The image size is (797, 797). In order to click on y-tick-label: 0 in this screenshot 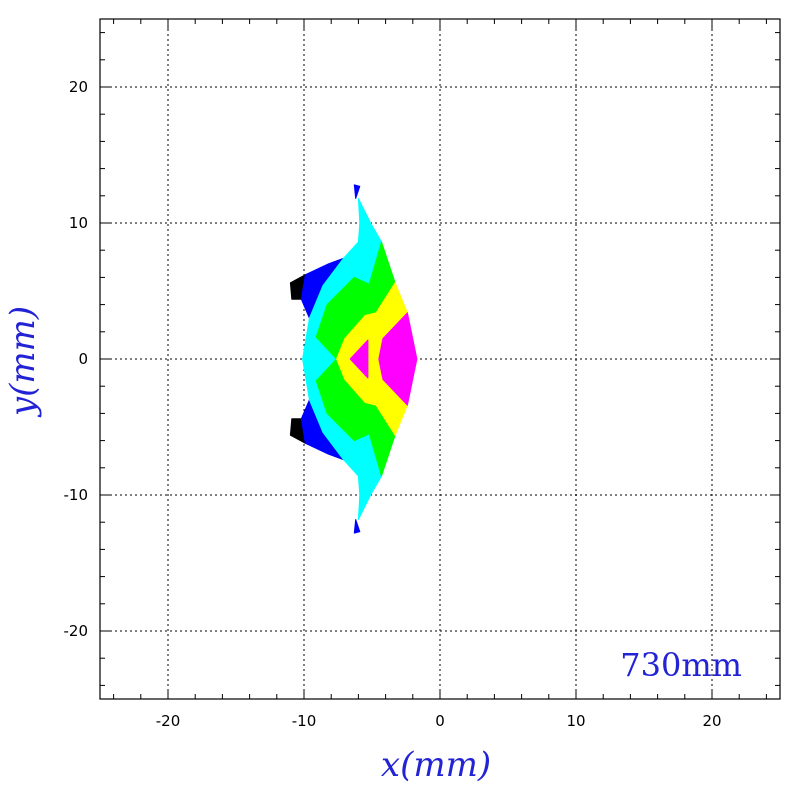, I will do `click(83, 359)`.